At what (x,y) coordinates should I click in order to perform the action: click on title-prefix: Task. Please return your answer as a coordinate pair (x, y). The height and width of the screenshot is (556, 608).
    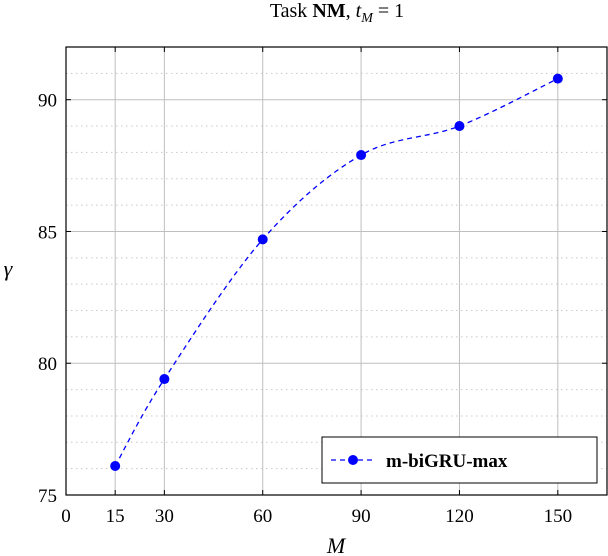
    Looking at the image, I should click on (291, 11).